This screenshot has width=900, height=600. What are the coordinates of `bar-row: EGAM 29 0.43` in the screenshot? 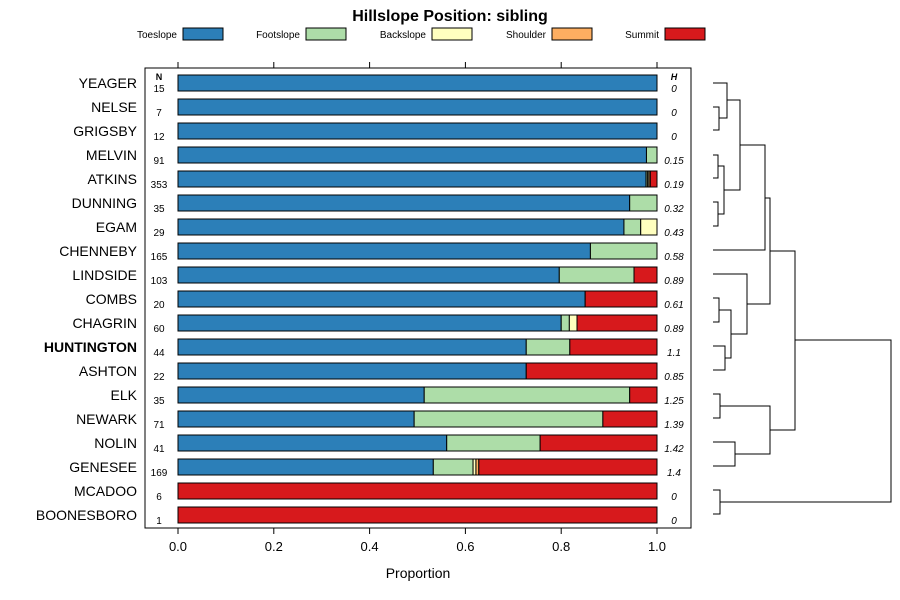 It's located at (390, 228).